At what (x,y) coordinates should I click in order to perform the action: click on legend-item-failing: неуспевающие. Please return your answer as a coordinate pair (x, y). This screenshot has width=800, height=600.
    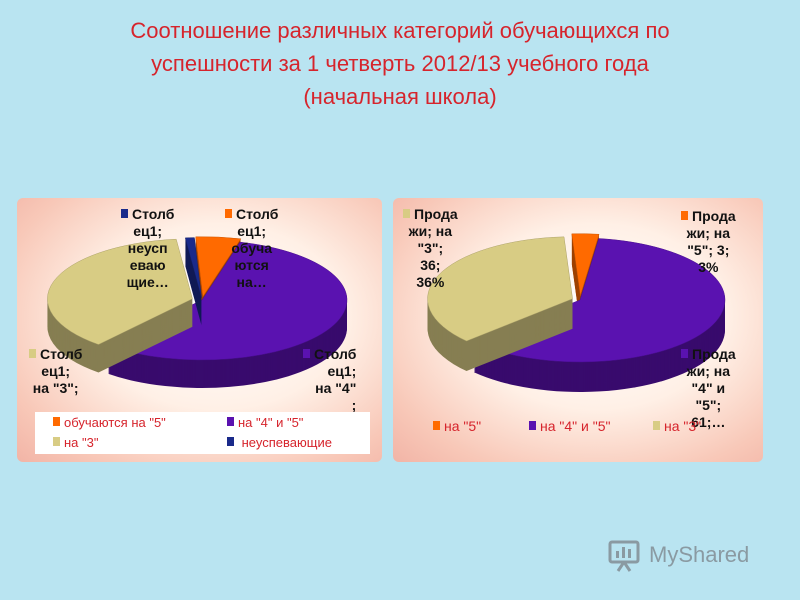
    Looking at the image, I should click on (279, 442).